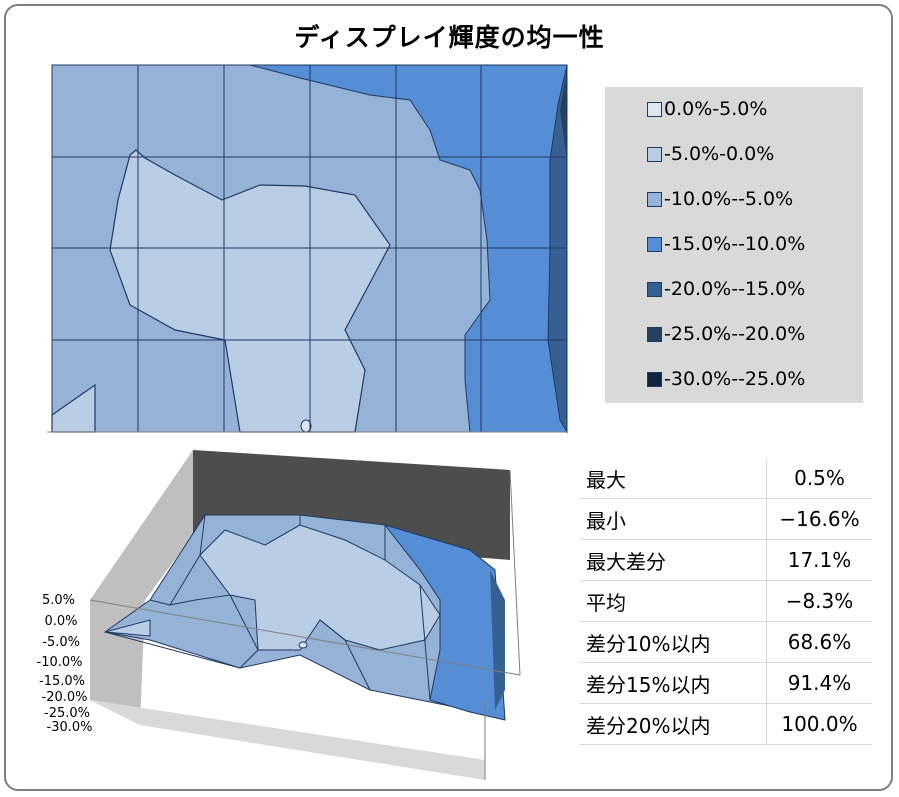  Describe the element at coordinates (61, 642) in the screenshot. I see `z-tick-label: -5.0%` at that location.